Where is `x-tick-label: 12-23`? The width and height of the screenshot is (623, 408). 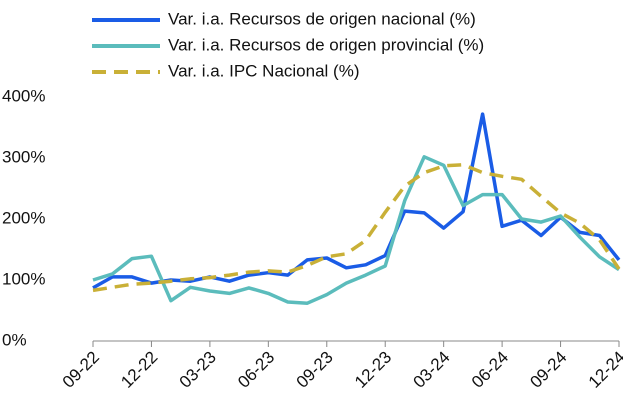
x-tick-label: 12-23 is located at coordinates (373, 370).